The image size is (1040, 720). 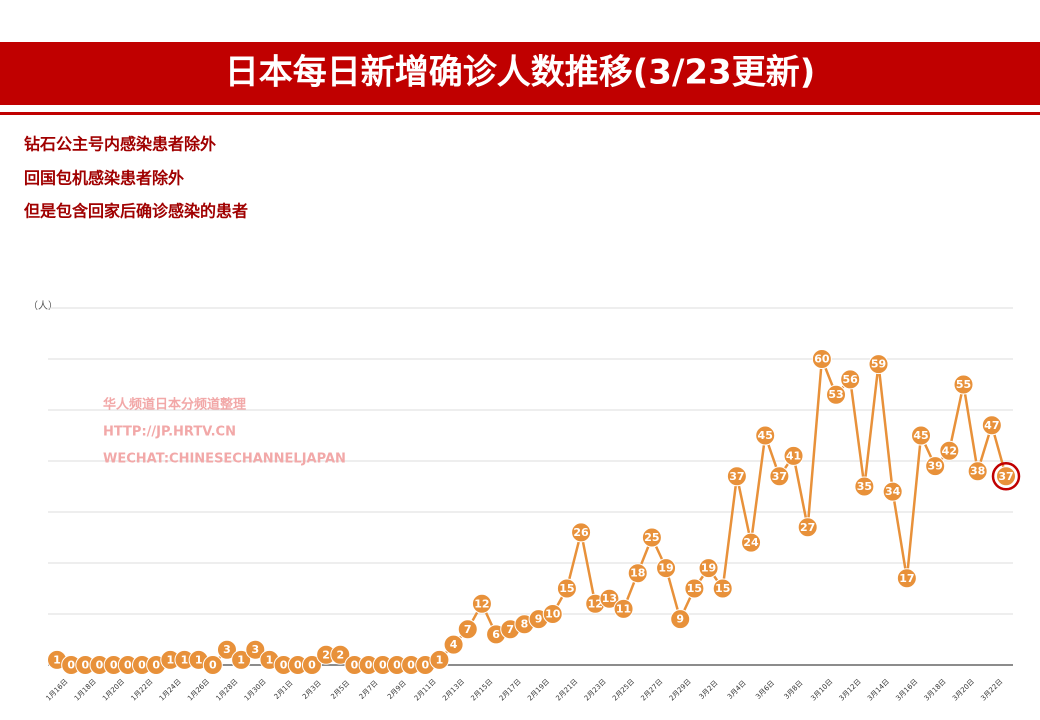 What do you see at coordinates (525, 624) in the screenshot?
I see `data-label: 8` at bounding box center [525, 624].